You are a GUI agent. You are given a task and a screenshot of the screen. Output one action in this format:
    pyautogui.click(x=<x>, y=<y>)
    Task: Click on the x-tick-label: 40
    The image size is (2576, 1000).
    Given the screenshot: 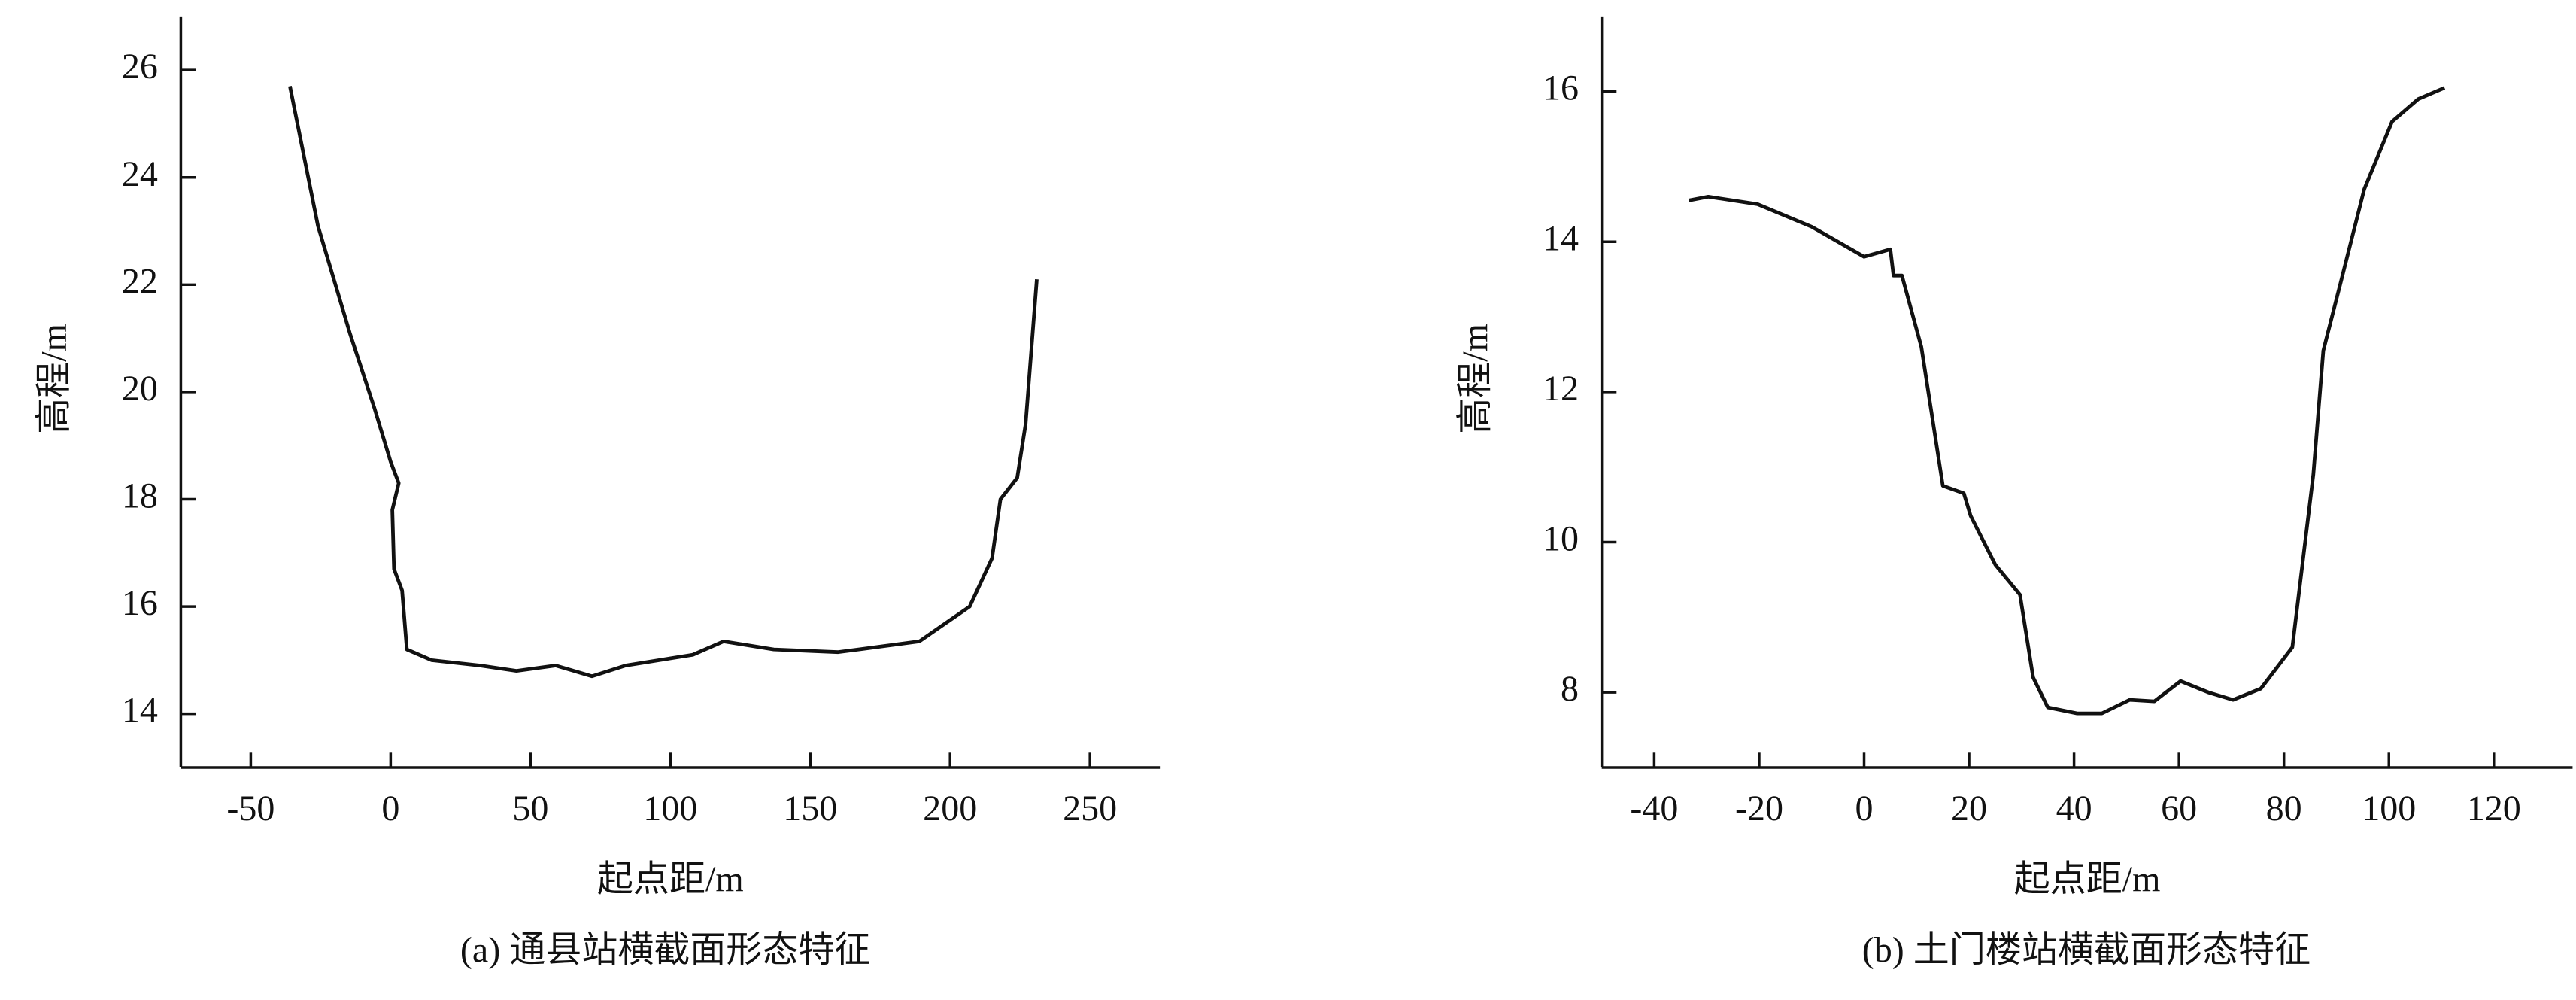 What is the action you would take?
    pyautogui.click(x=2074, y=808)
    